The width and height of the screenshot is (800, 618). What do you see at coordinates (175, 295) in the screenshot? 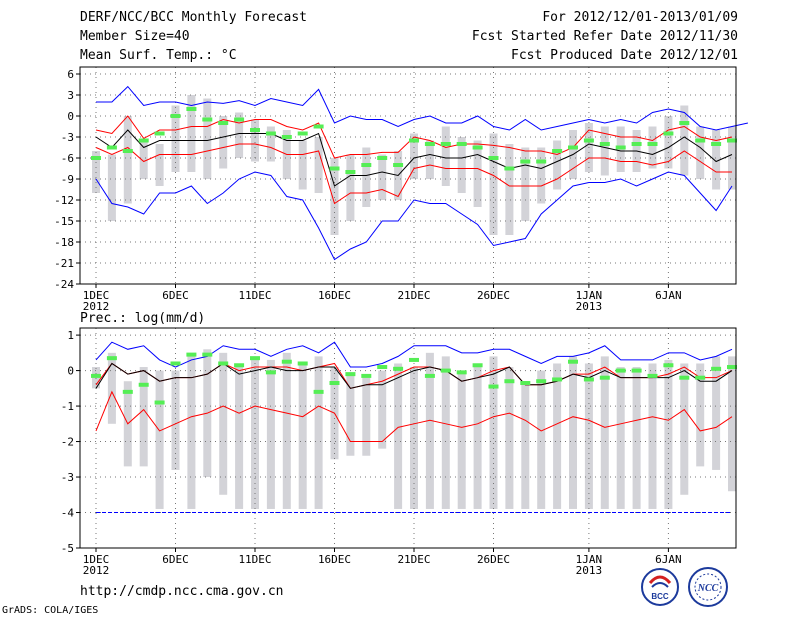
I see `temperature-xtick-label: 6DEC` at bounding box center [175, 295].